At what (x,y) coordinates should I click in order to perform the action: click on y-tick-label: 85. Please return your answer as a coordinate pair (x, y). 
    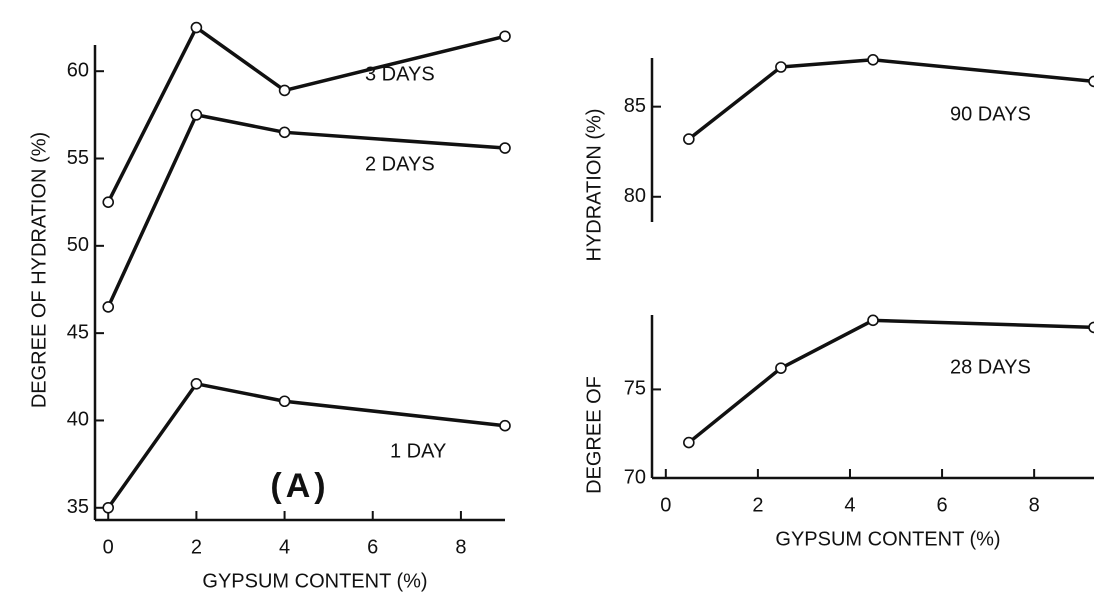
    Looking at the image, I should click on (635, 106).